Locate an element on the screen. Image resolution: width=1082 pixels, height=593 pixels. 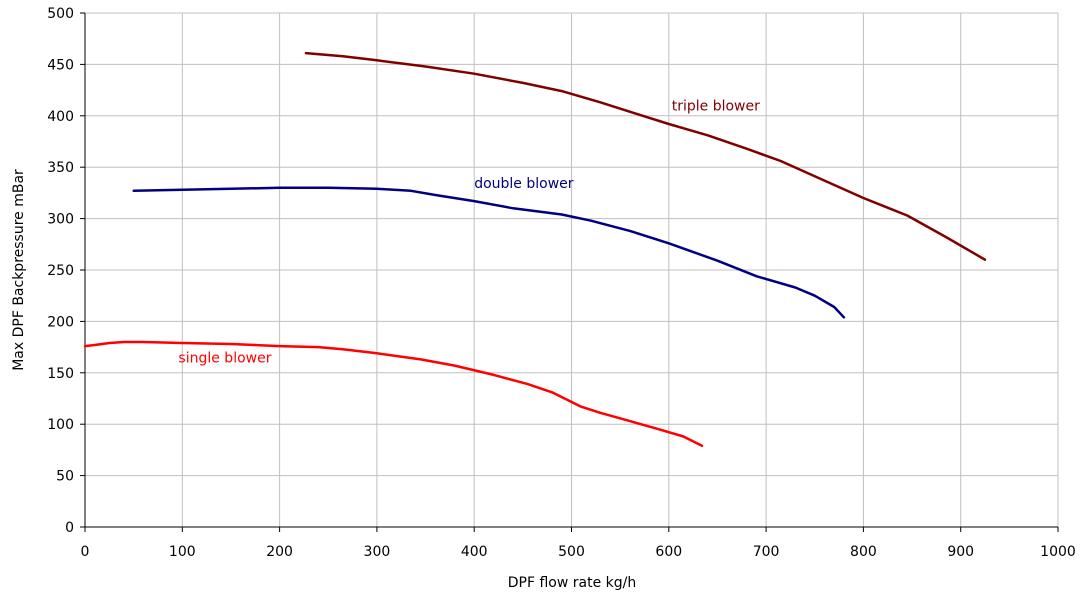
y-tick-label: 50 is located at coordinates (65, 477).